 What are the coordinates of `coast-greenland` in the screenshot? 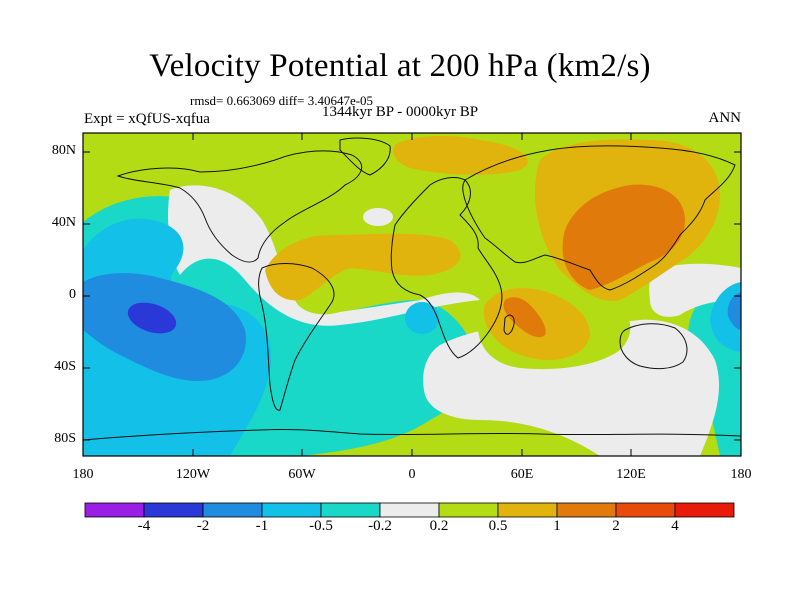 It's located at (365, 156).